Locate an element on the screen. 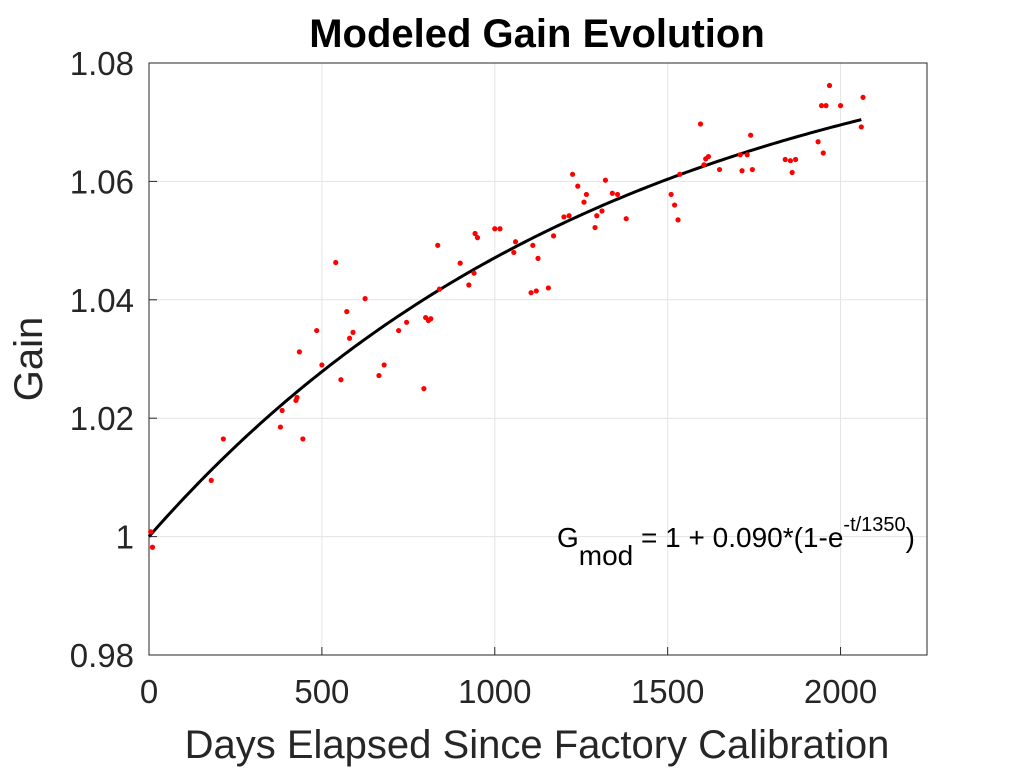  y-tick-label: 1.04 is located at coordinates (102, 300).